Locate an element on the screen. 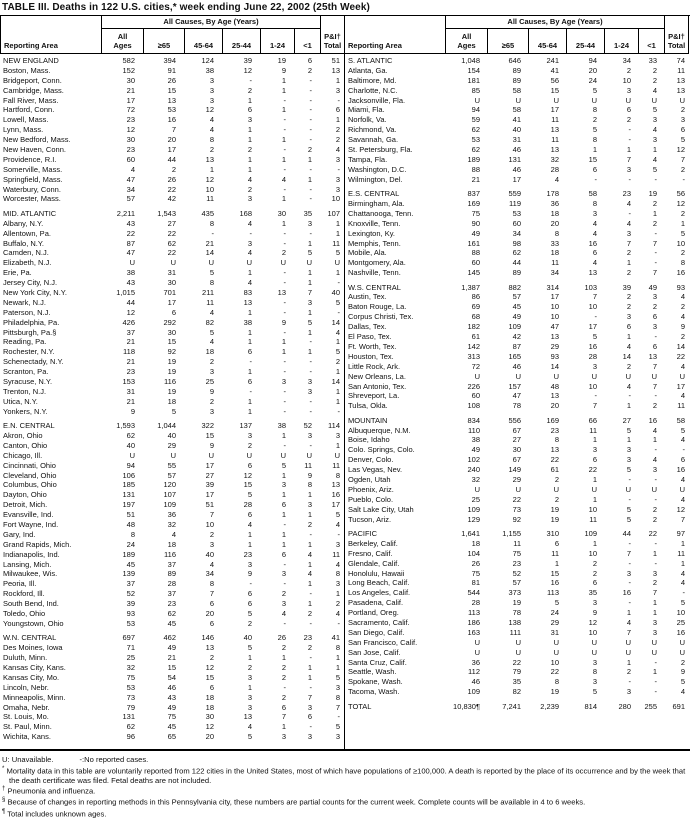  value-cell: 52 is located at coordinates (307, 426).